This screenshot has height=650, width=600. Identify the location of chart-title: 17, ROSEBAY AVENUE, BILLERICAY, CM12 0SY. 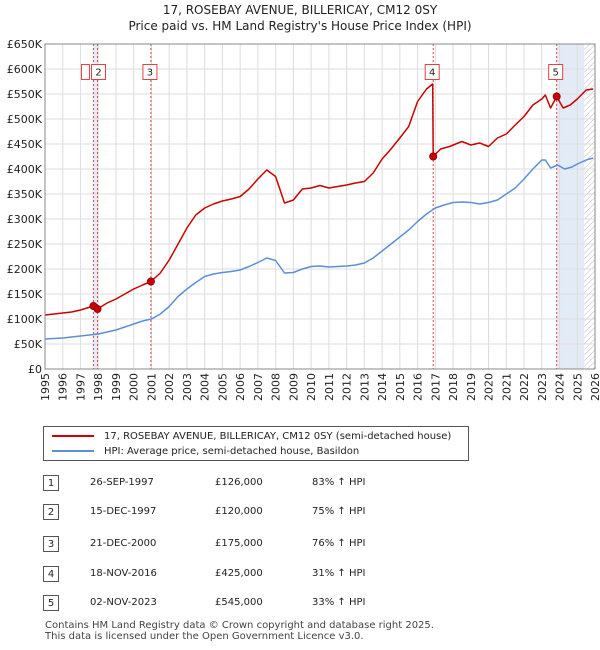
(300, 10).